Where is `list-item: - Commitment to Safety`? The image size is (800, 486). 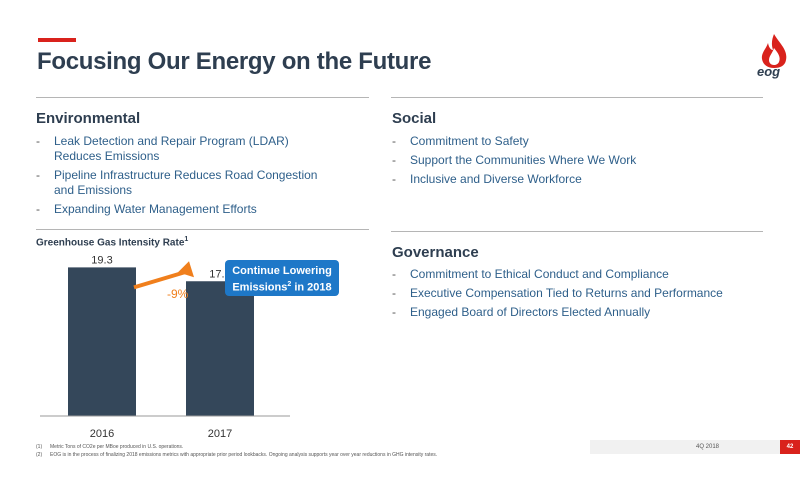
list-item: - Commitment to Safety is located at coordinates (460, 141).